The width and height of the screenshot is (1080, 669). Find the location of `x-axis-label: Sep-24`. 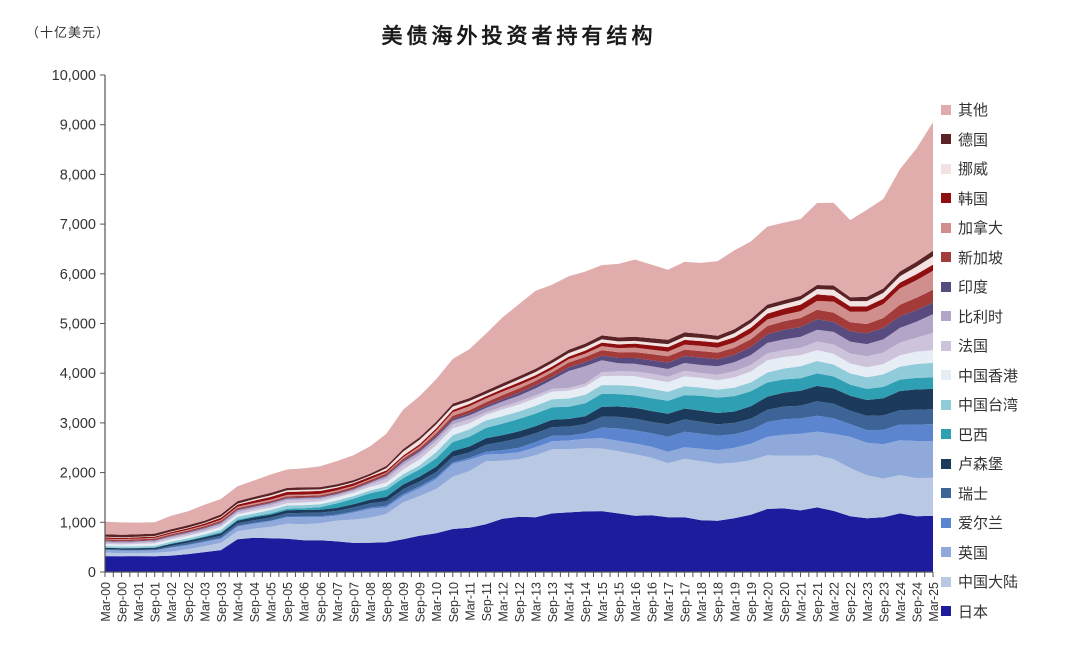

x-axis-label: Sep-24 is located at coordinates (917, 602).